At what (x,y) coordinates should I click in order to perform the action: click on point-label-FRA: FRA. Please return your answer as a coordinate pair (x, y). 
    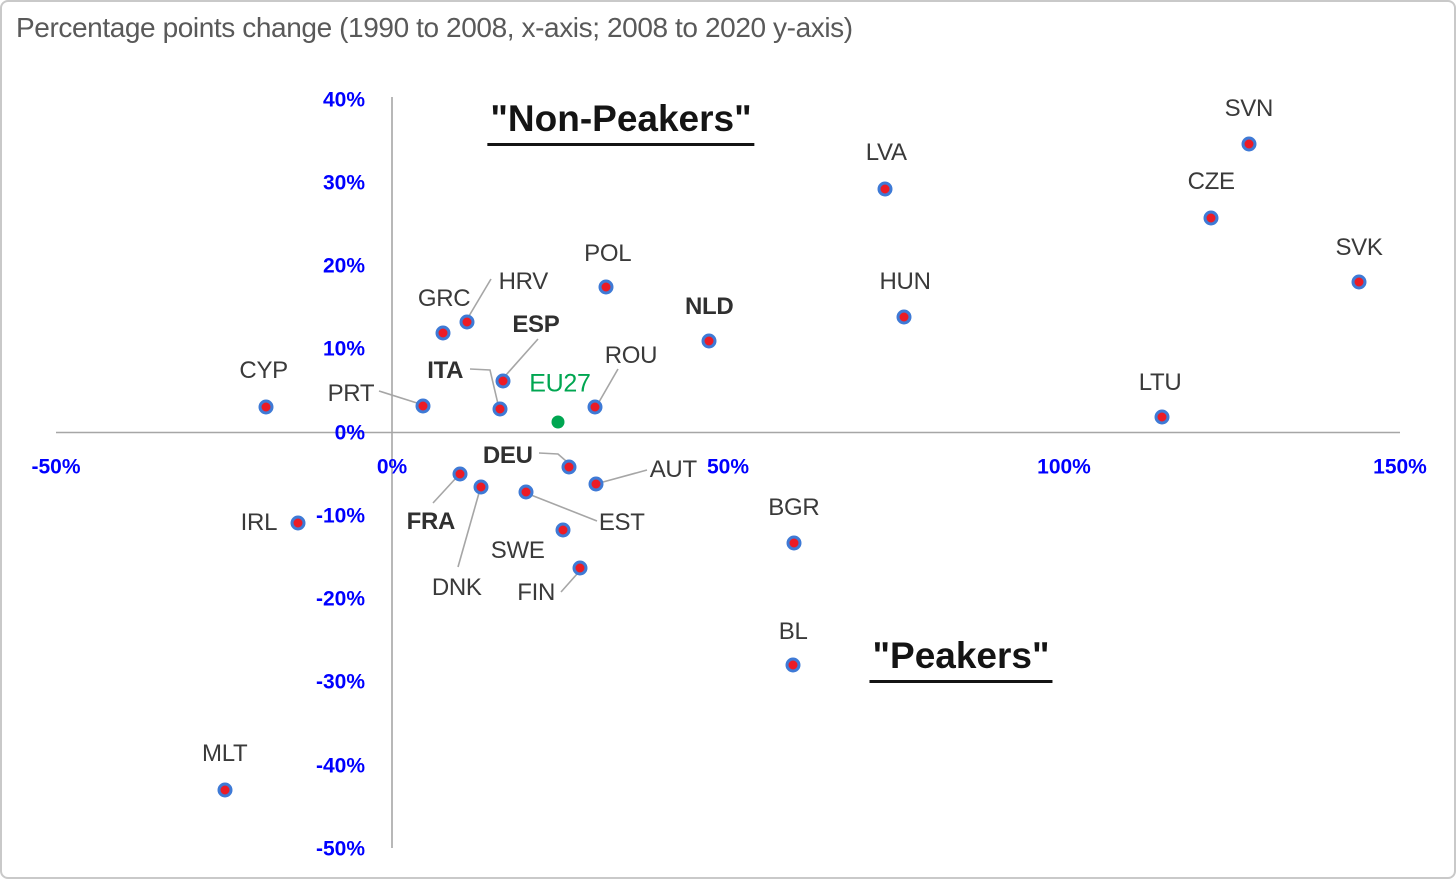
    Looking at the image, I should click on (431, 522).